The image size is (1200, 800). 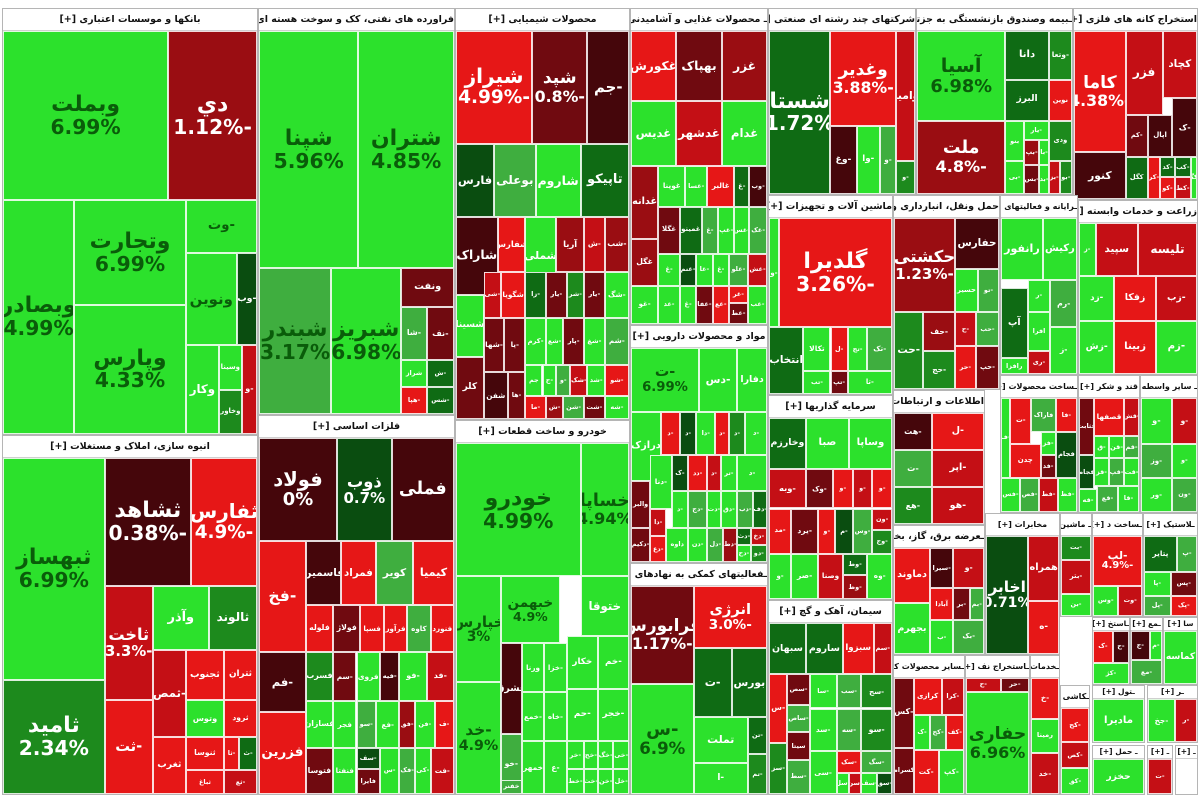 I want to click on stock-tile: -خح, so click(x=591, y=755).